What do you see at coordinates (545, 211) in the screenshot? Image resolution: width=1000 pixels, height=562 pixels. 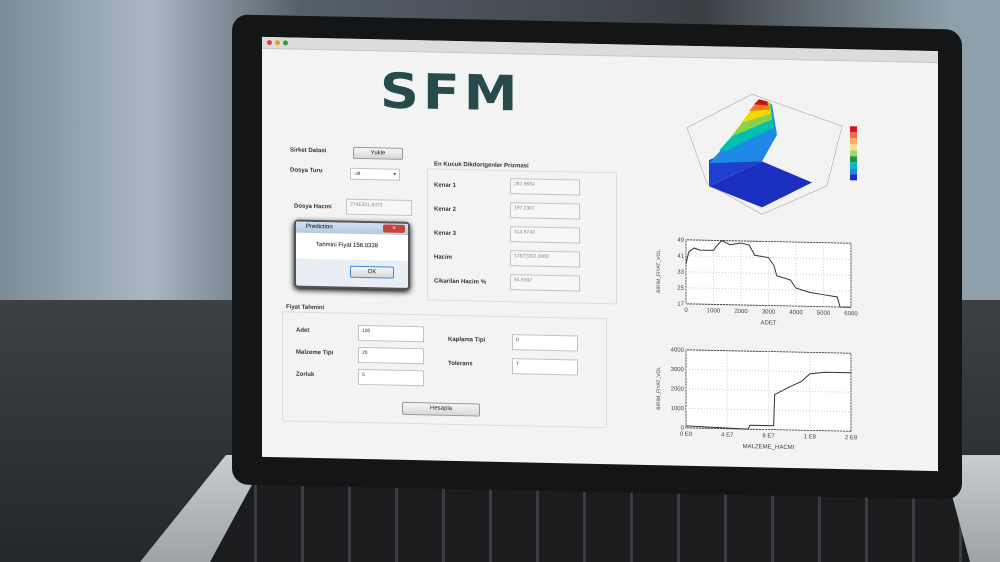 I see `prizma-value-field: 197.2307` at bounding box center [545, 211].